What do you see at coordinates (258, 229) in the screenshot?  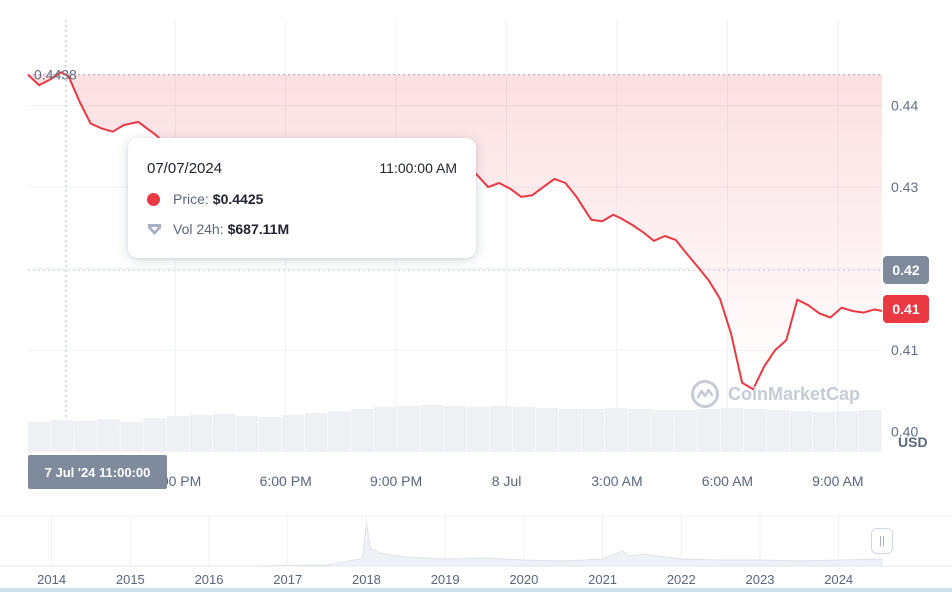 I see `tooltip-volume-value: $687.11M` at bounding box center [258, 229].